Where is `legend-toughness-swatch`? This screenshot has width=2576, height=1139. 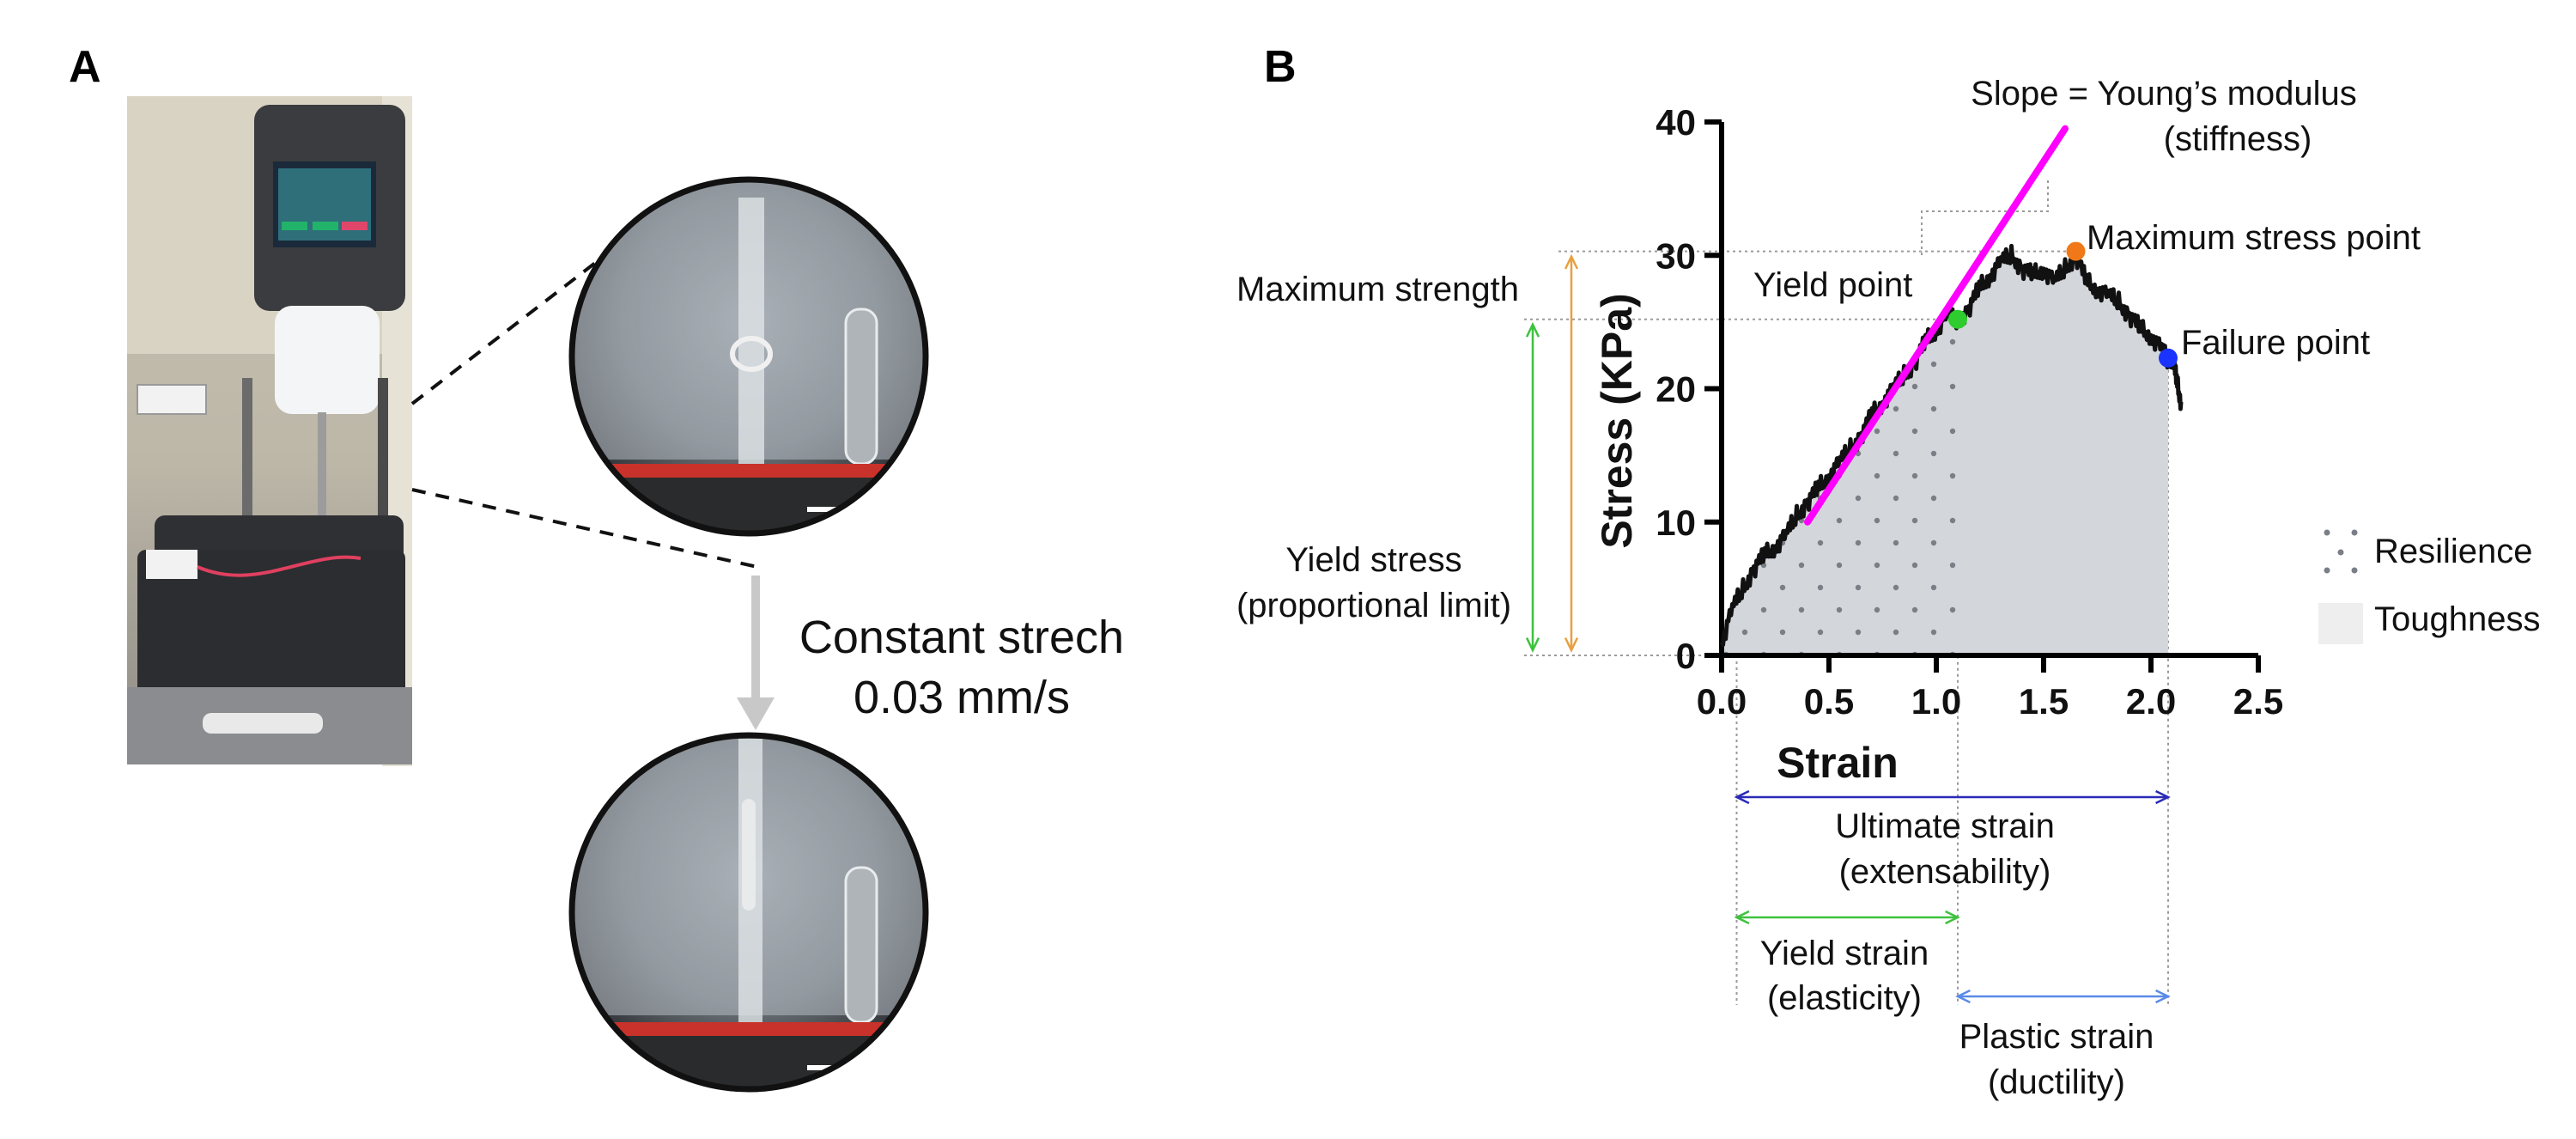
legend-toughness-swatch is located at coordinates (2340, 623).